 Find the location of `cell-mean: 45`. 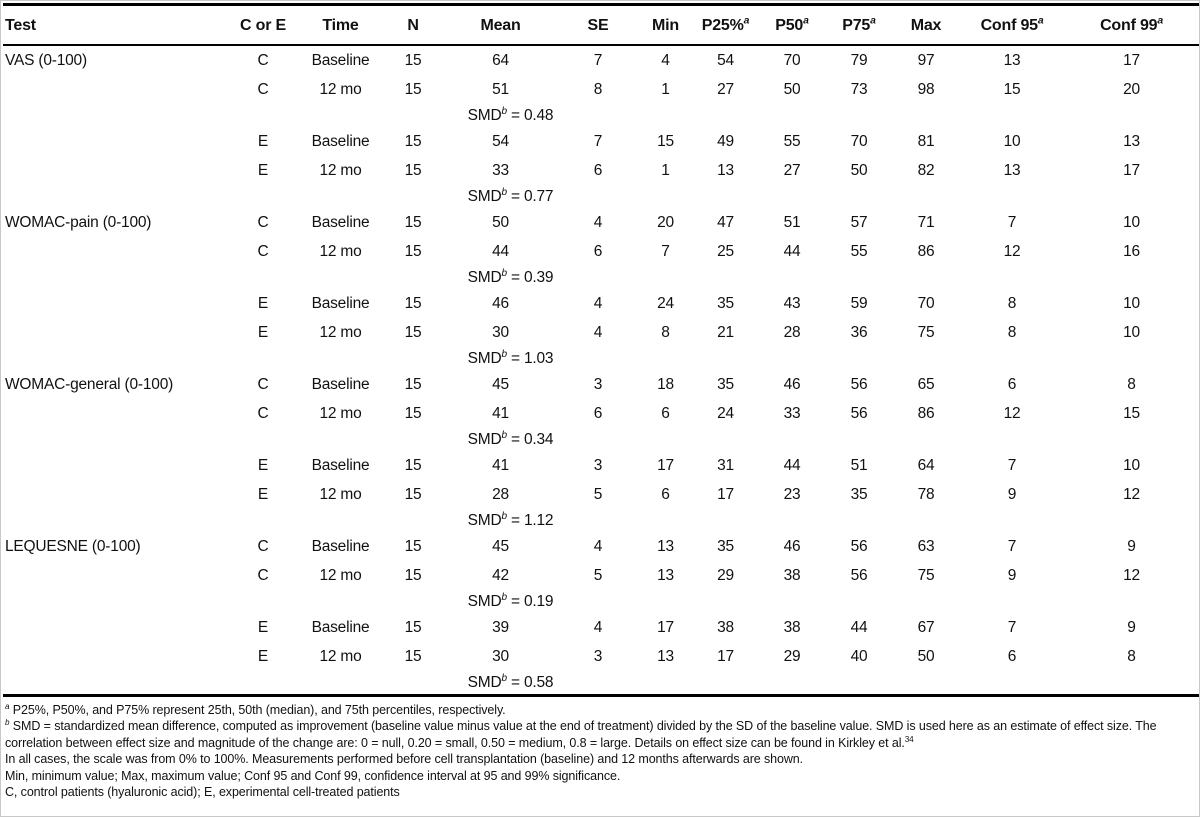

cell-mean: 45 is located at coordinates (500, 546).